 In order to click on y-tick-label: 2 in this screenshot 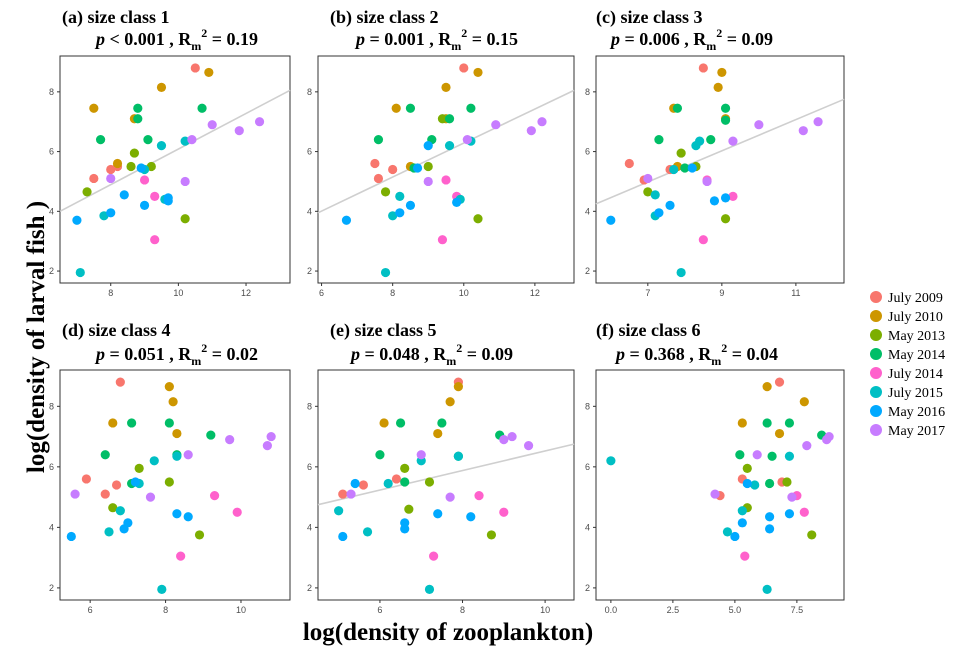, I will do `click(51, 588)`.